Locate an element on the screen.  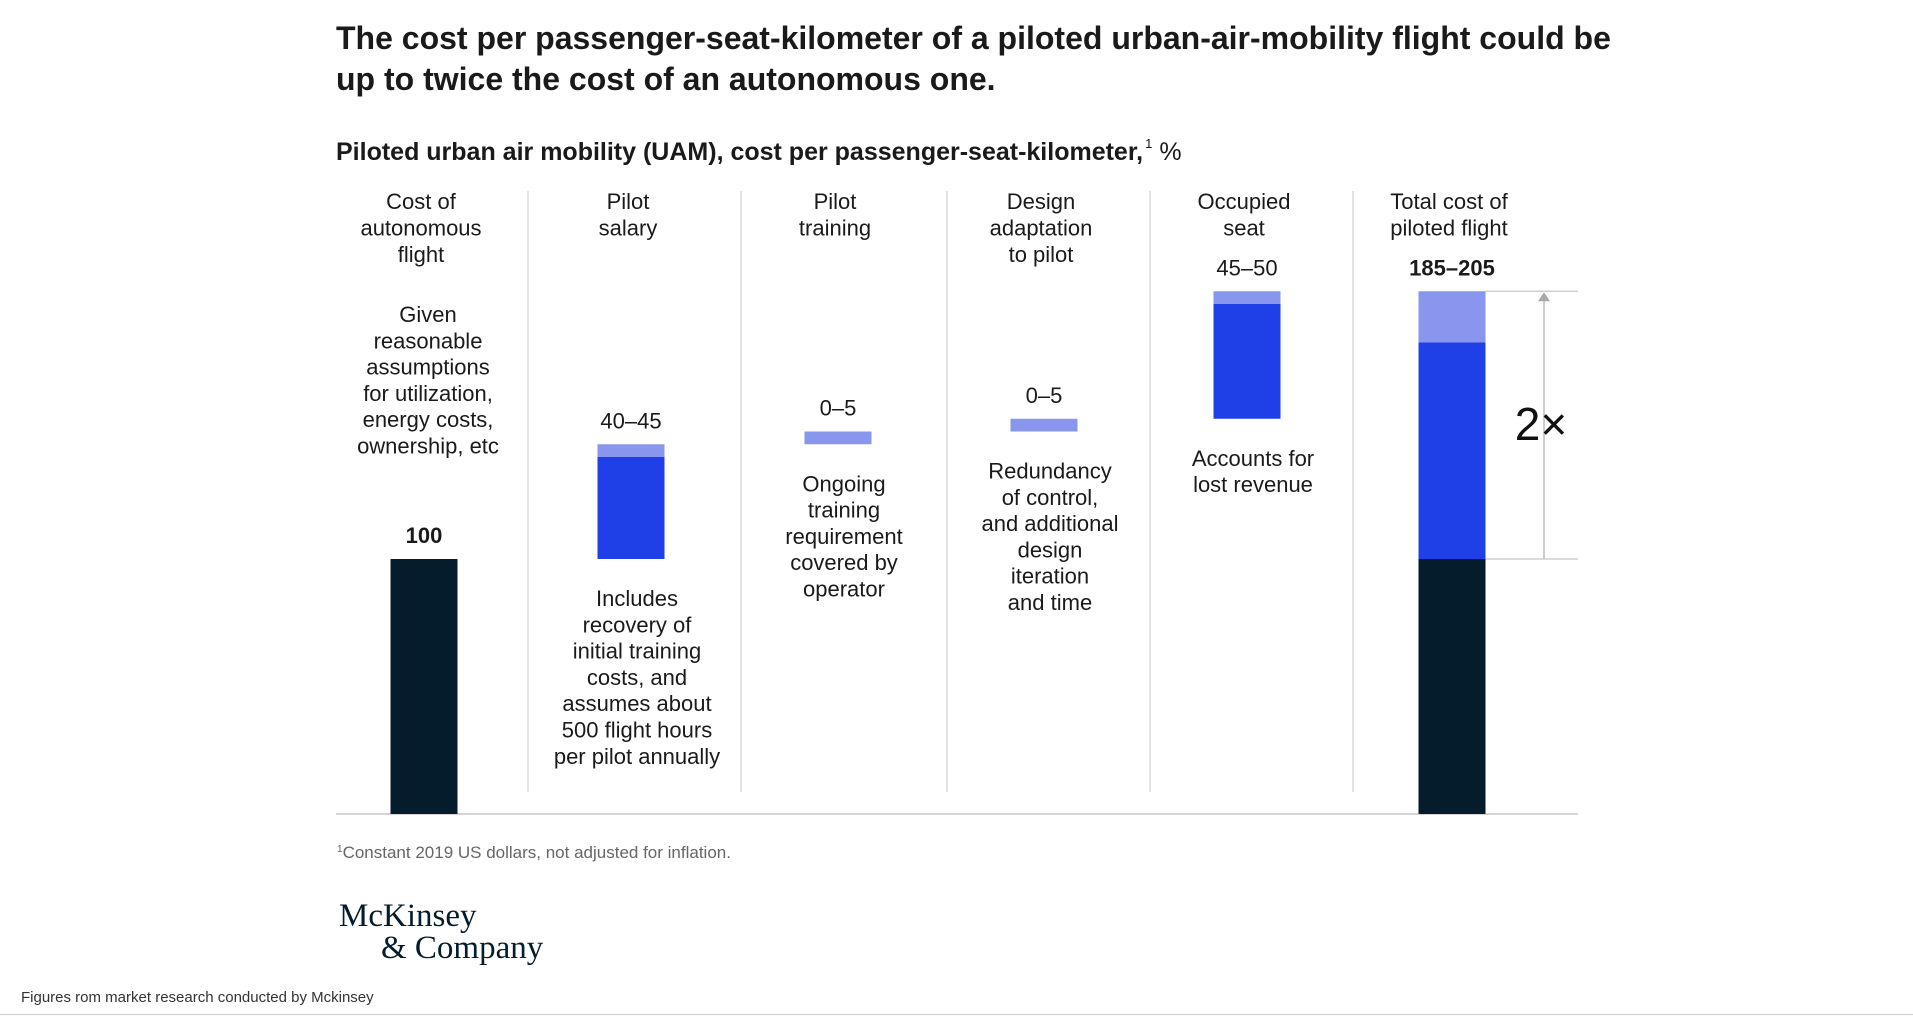
category-5-note: Accounts for lost revenue is located at coordinates (1253, 471).